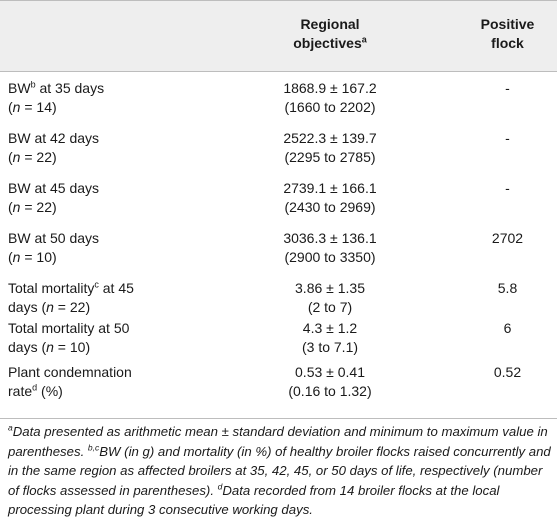 The image size is (557, 524). I want to click on table-header: Regional objectivesa Positive flock, so click(278, 36).